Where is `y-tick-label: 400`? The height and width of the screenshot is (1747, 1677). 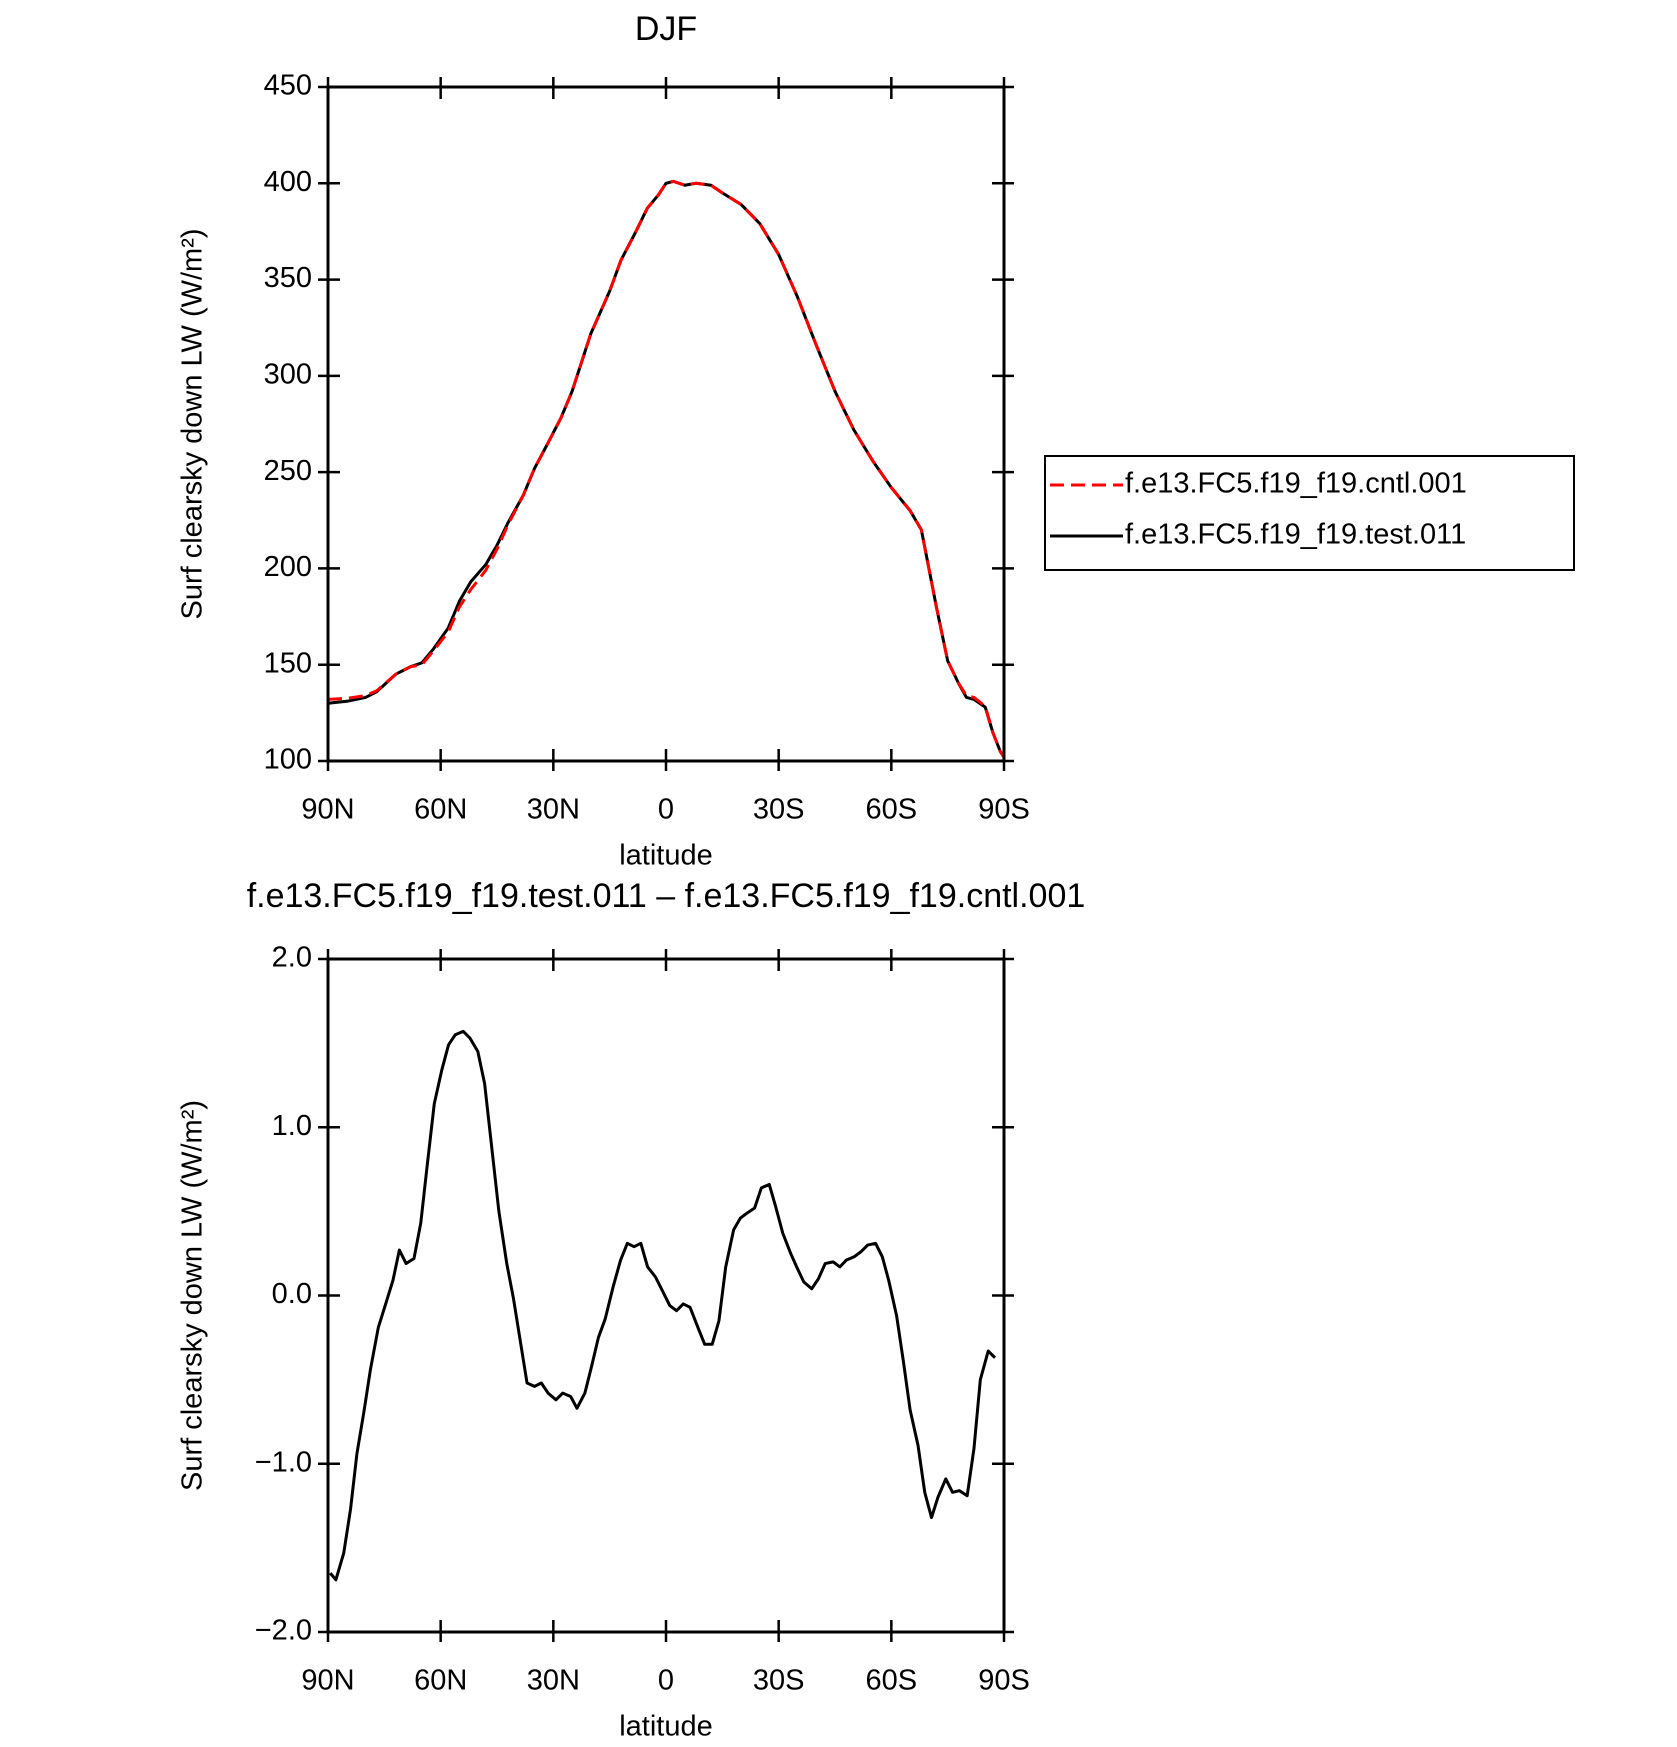 y-tick-label: 400 is located at coordinates (288, 182).